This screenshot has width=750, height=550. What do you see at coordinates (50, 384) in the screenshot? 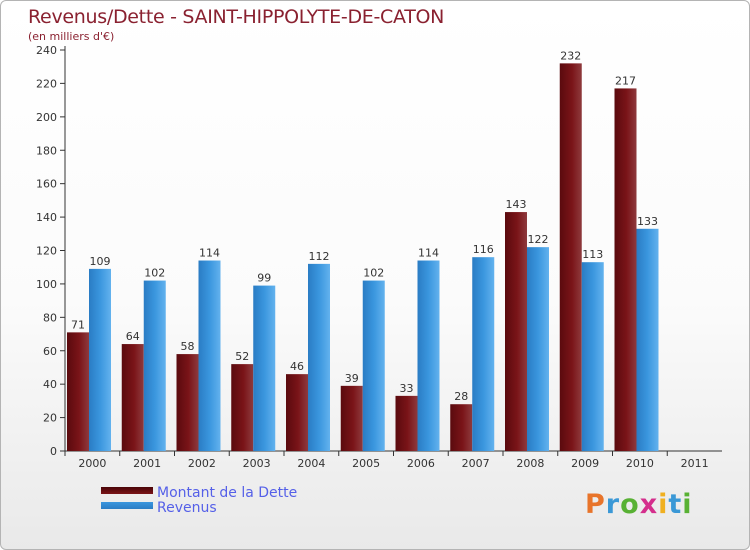
I see `y-tick-label: 40` at bounding box center [50, 384].